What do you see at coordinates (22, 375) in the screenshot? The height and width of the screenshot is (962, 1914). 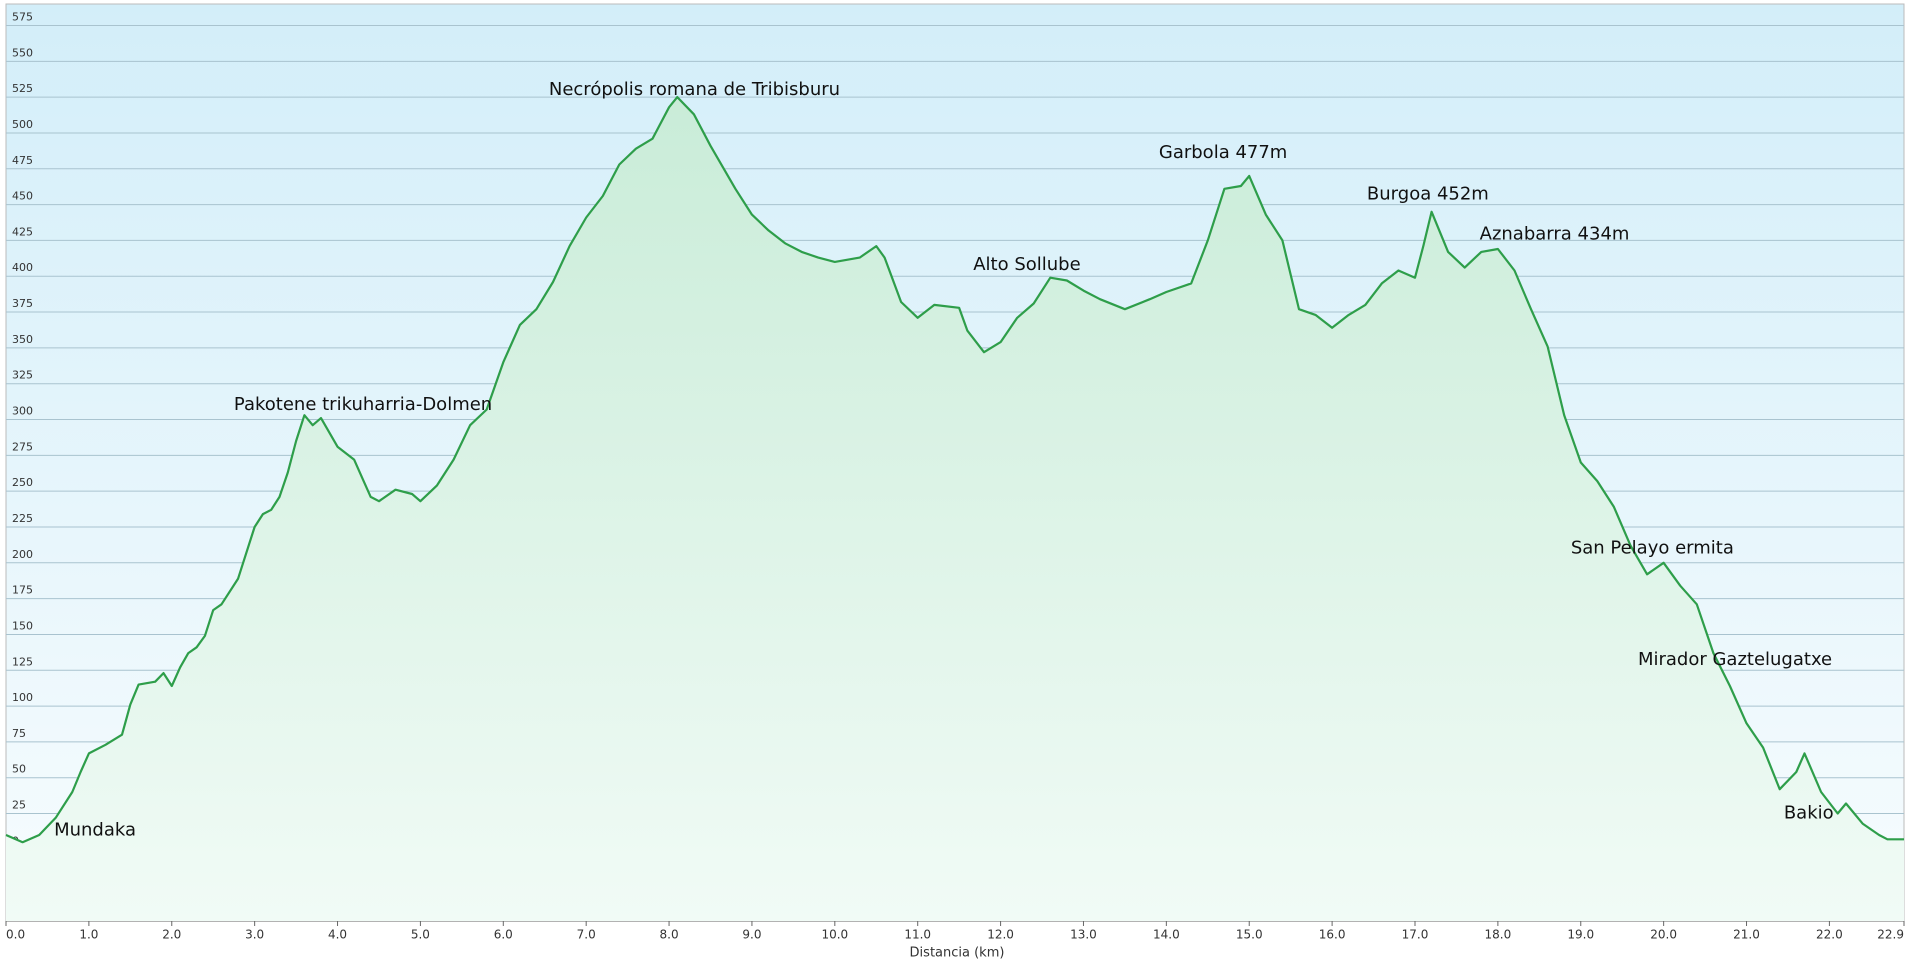 I see `y-tick-label: 325` at bounding box center [22, 375].